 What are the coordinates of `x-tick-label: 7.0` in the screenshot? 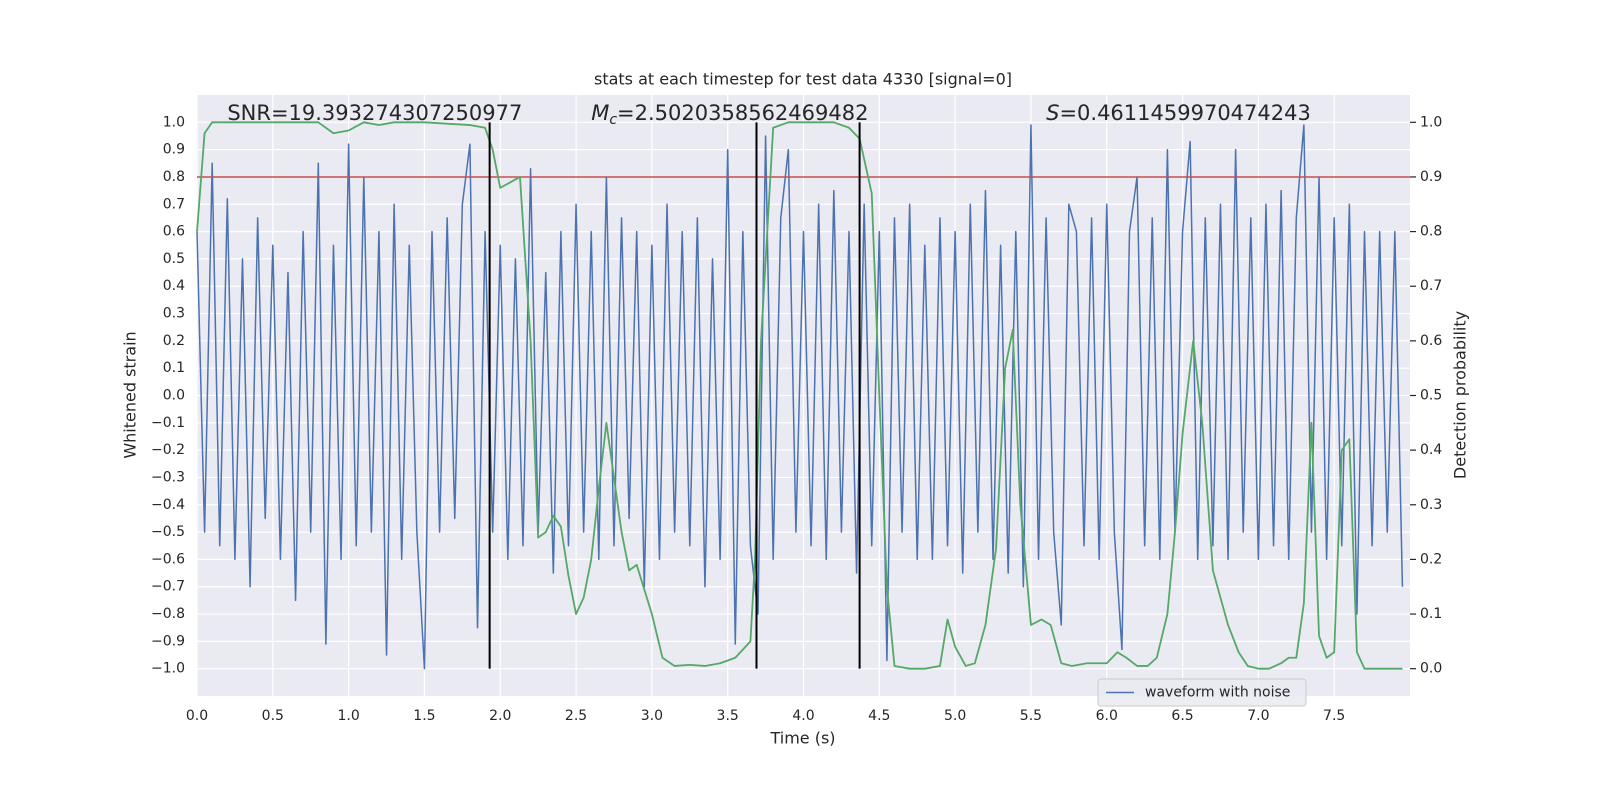 It's located at (1258, 716).